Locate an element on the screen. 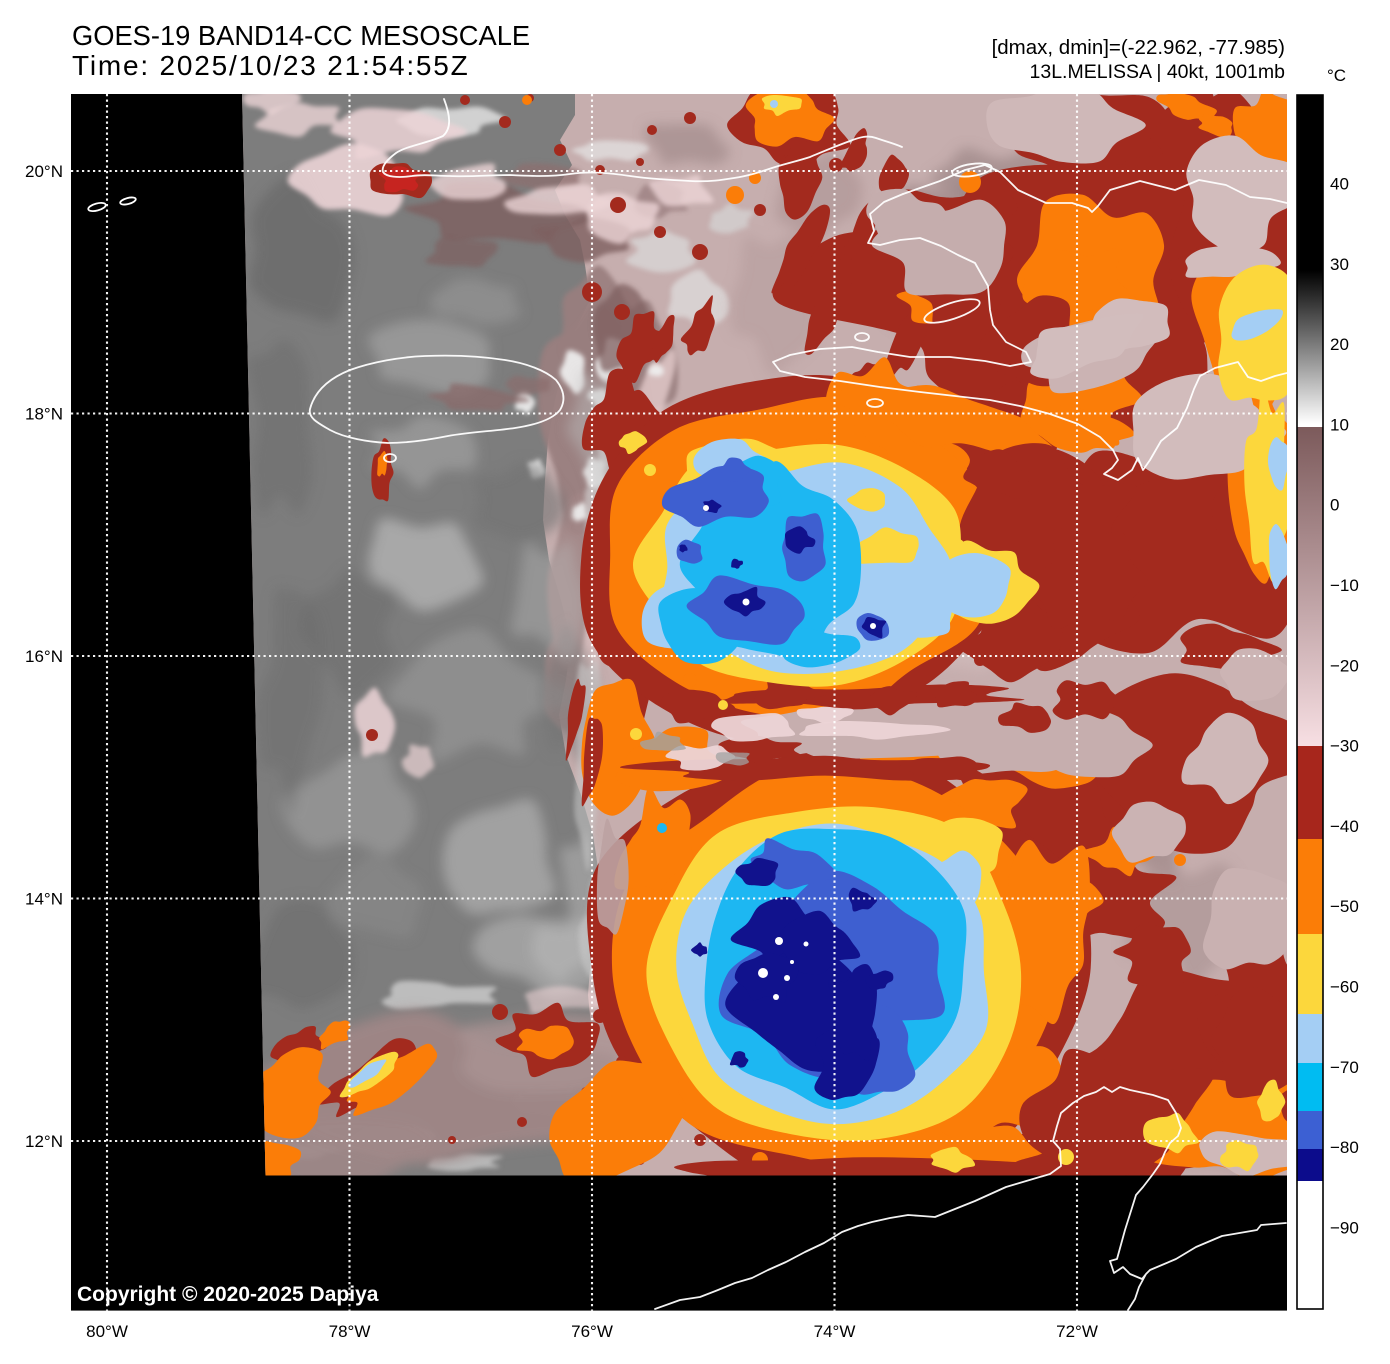  svg-text: 10 is located at coordinates (1339, 424).